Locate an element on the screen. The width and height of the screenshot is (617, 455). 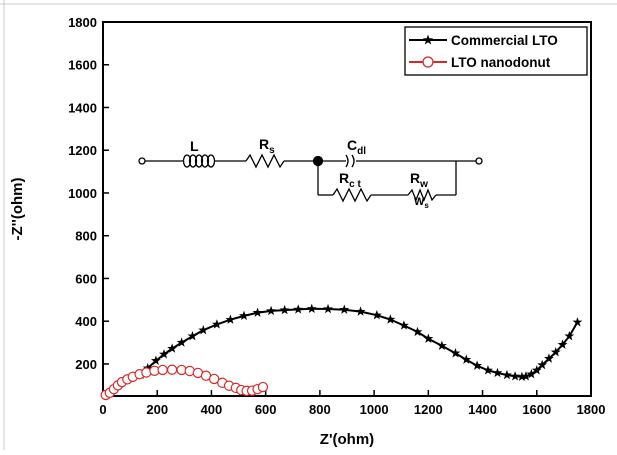
y-tick-label: 800 is located at coordinates (86, 236).